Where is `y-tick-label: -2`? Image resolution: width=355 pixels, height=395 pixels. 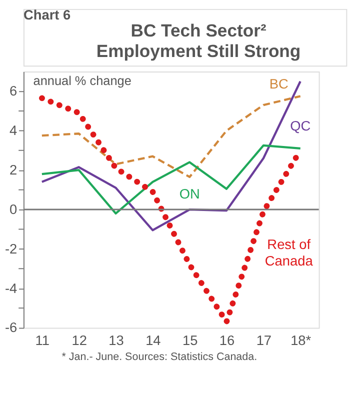 y-tick-label: -2 is located at coordinates (11, 248).